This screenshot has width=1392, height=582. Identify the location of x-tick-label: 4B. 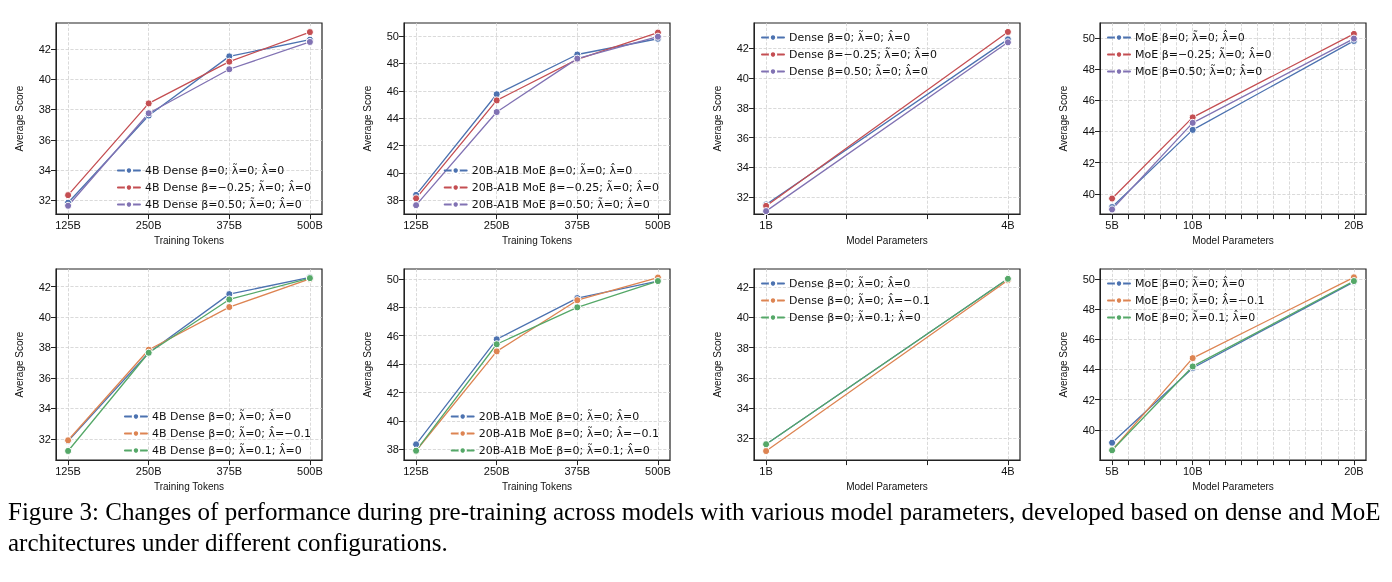
(1008, 470).